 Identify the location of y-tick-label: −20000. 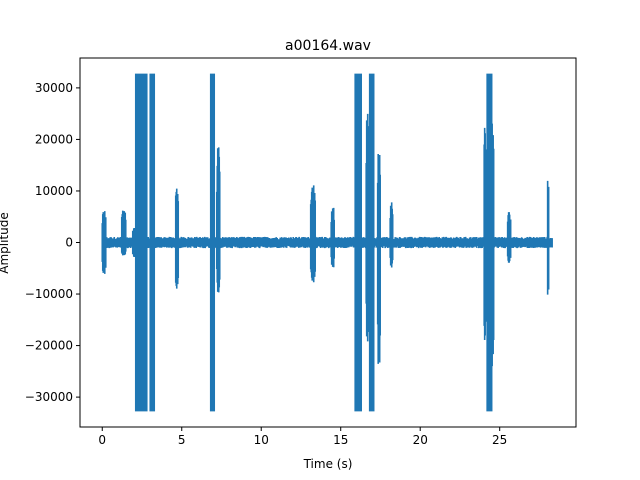
(49, 346).